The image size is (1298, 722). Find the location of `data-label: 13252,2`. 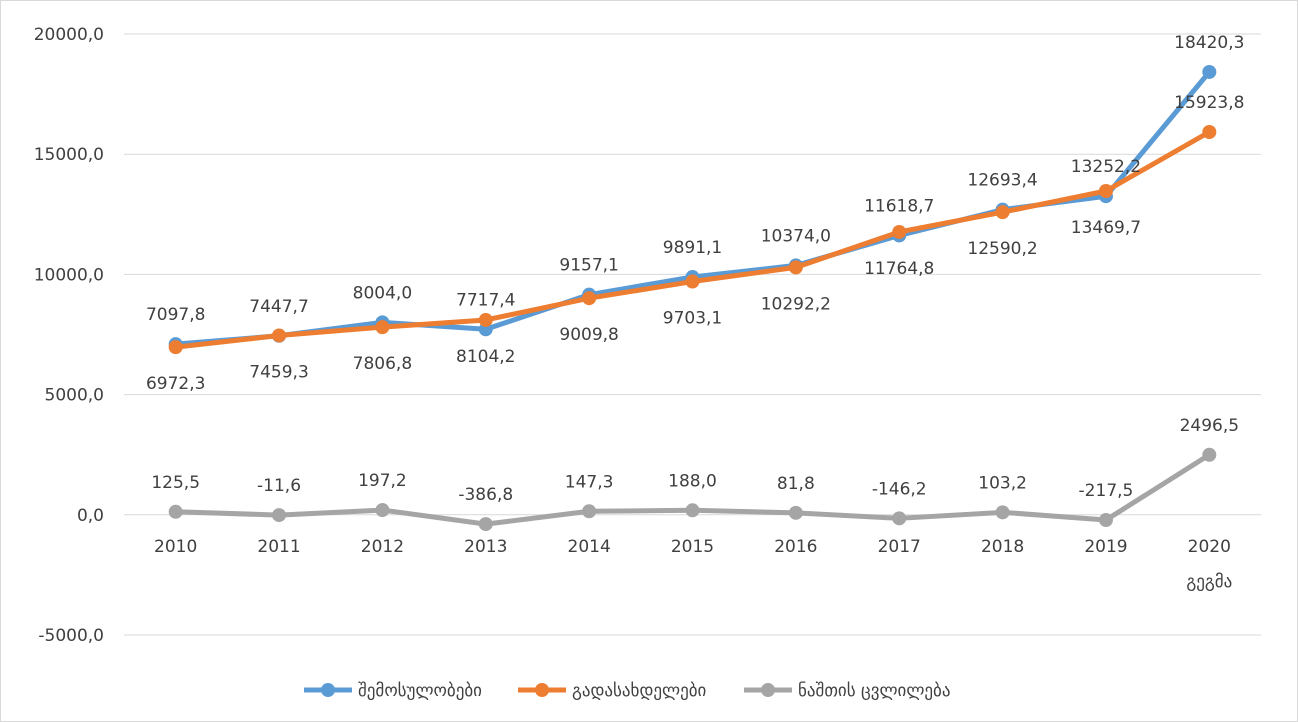

data-label: 13252,2 is located at coordinates (1106, 167).